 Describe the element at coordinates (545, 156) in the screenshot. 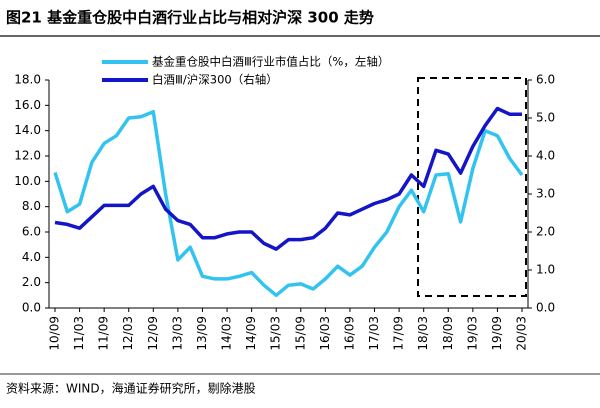

I see `y2-tick-label: 4.0` at that location.